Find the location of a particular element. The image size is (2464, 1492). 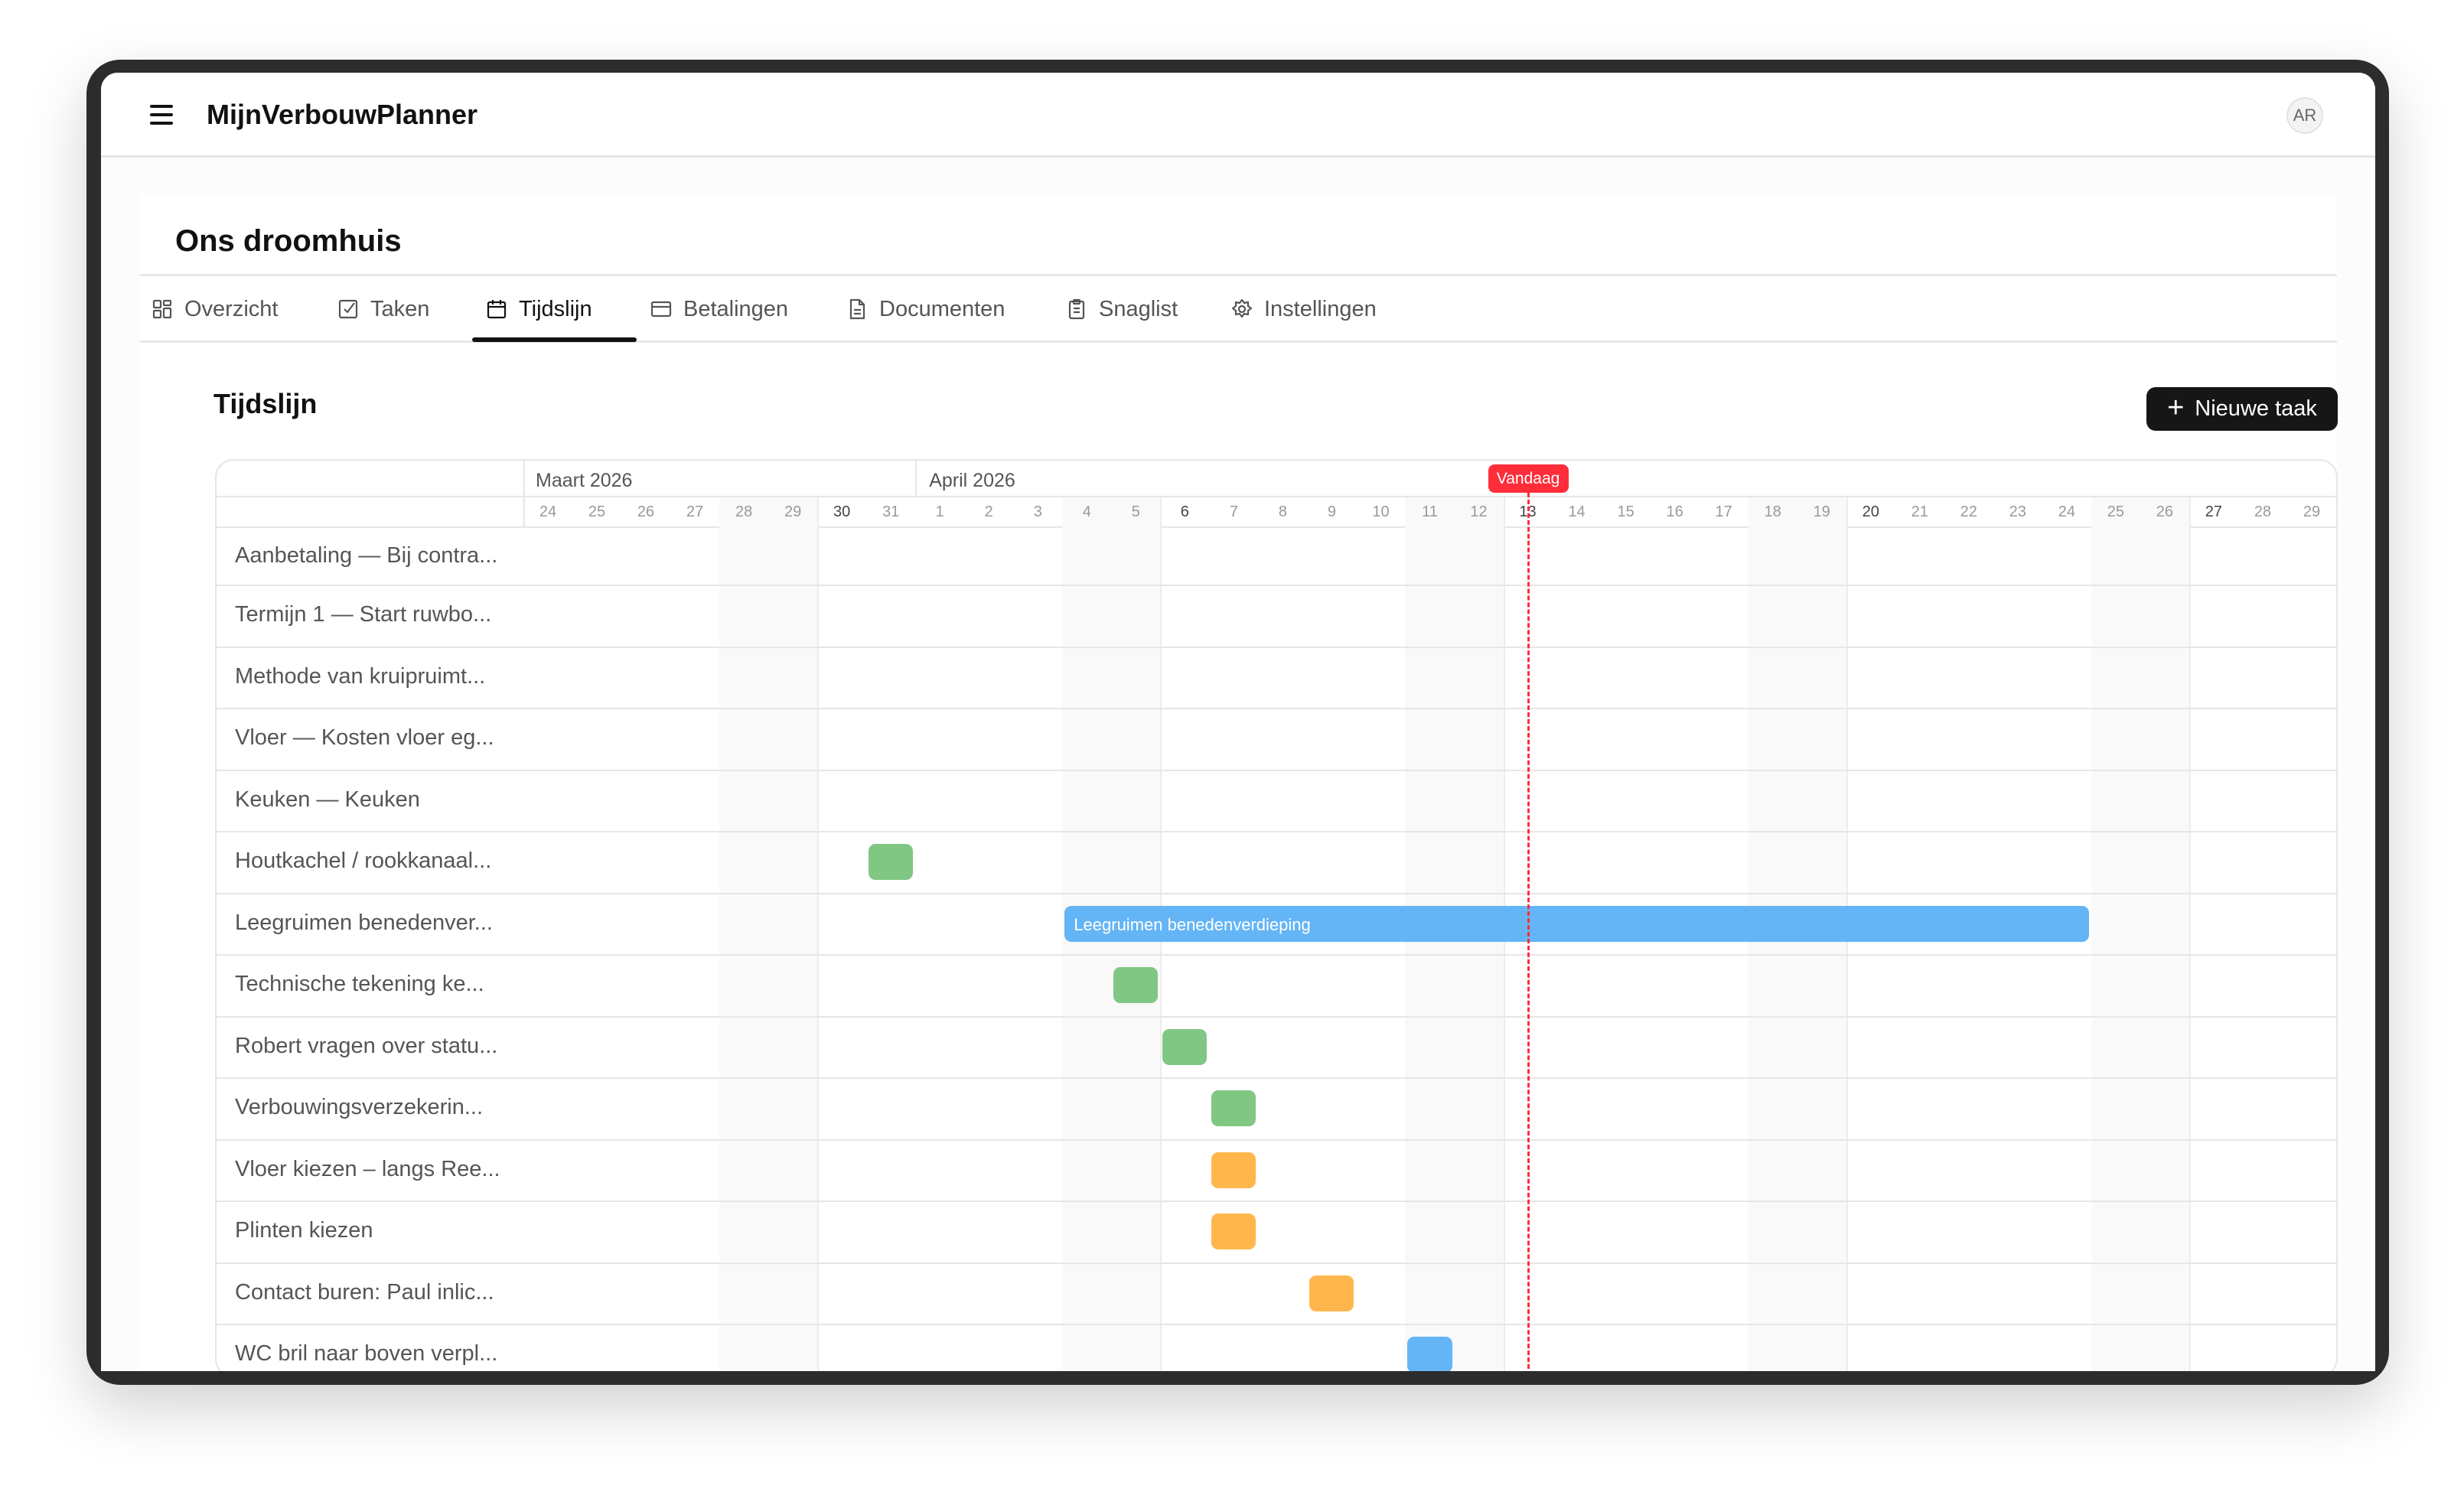

tab-label: Instellingen is located at coordinates (1321, 309).